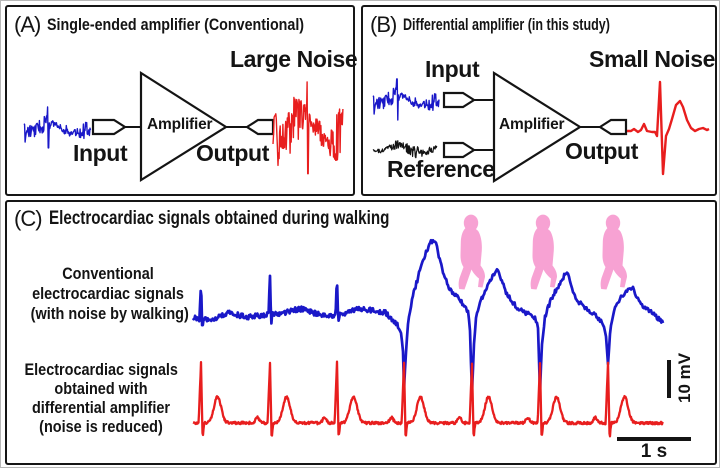 This screenshot has height=468, width=720. Describe the element at coordinates (108, 273) in the screenshot. I see `conventional-trace-label-line1: Conventional` at that location.